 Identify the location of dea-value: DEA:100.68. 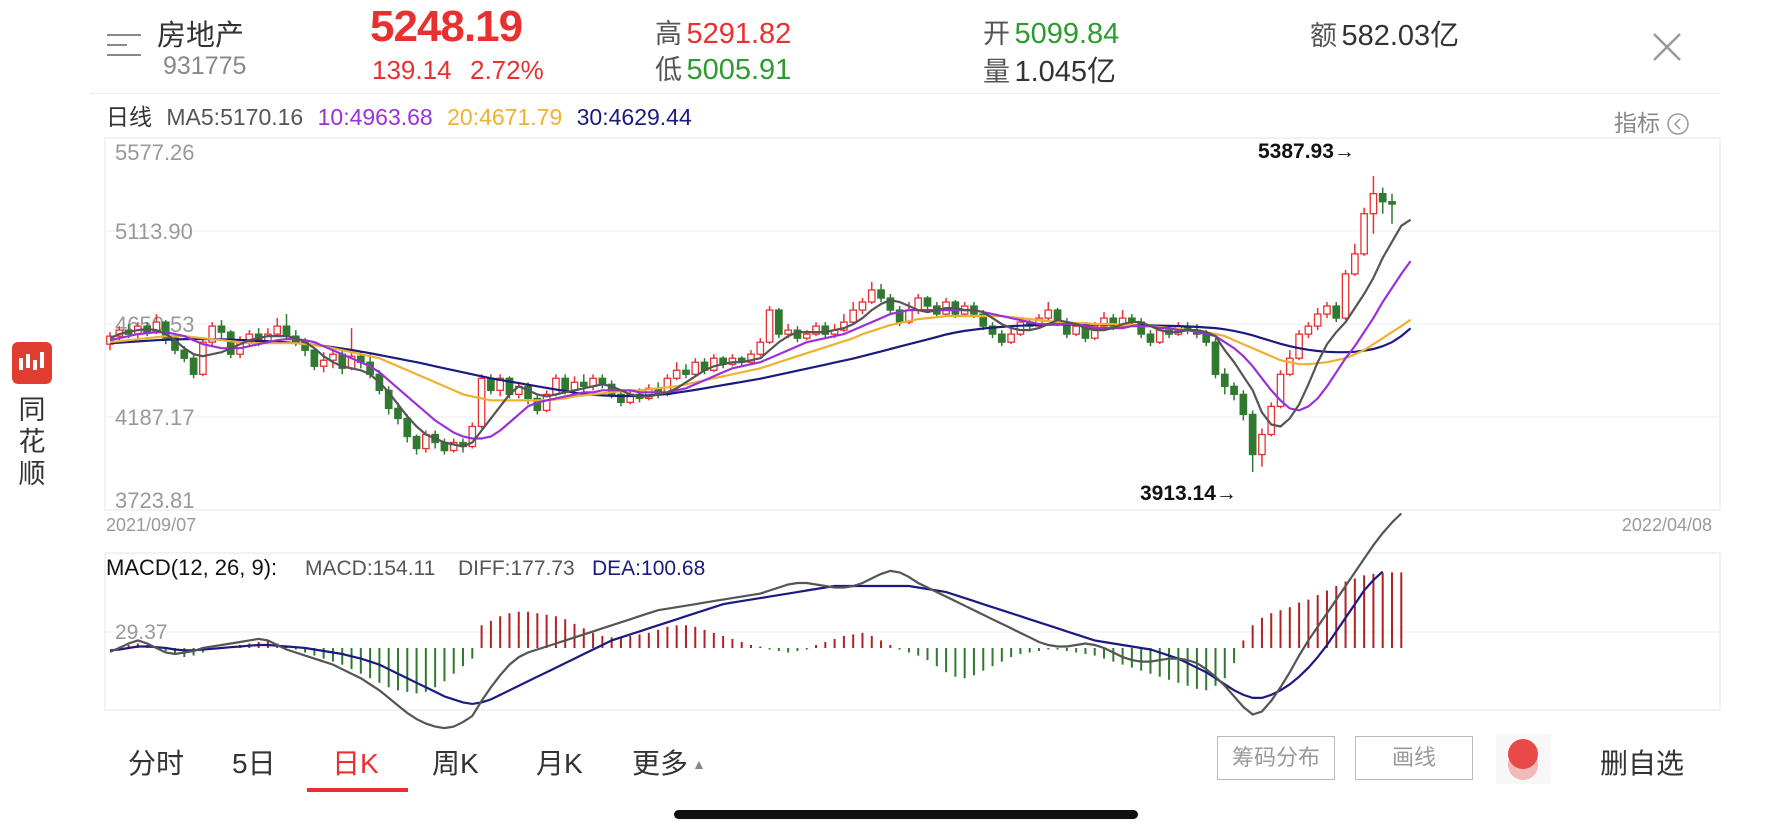
(648, 568).